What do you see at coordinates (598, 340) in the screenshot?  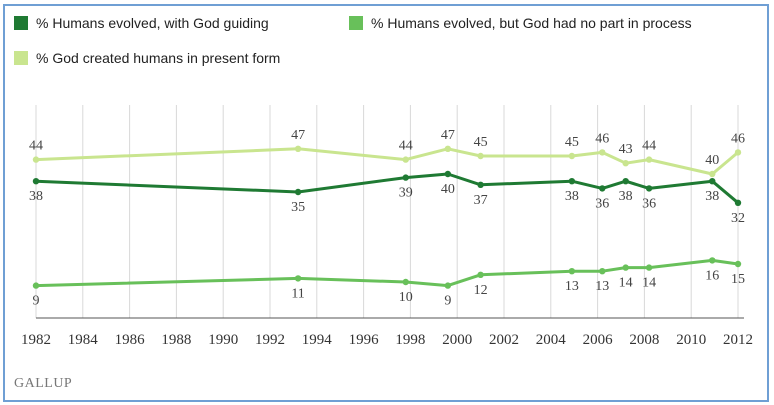 I see `x-tick-label: 2006` at bounding box center [598, 340].